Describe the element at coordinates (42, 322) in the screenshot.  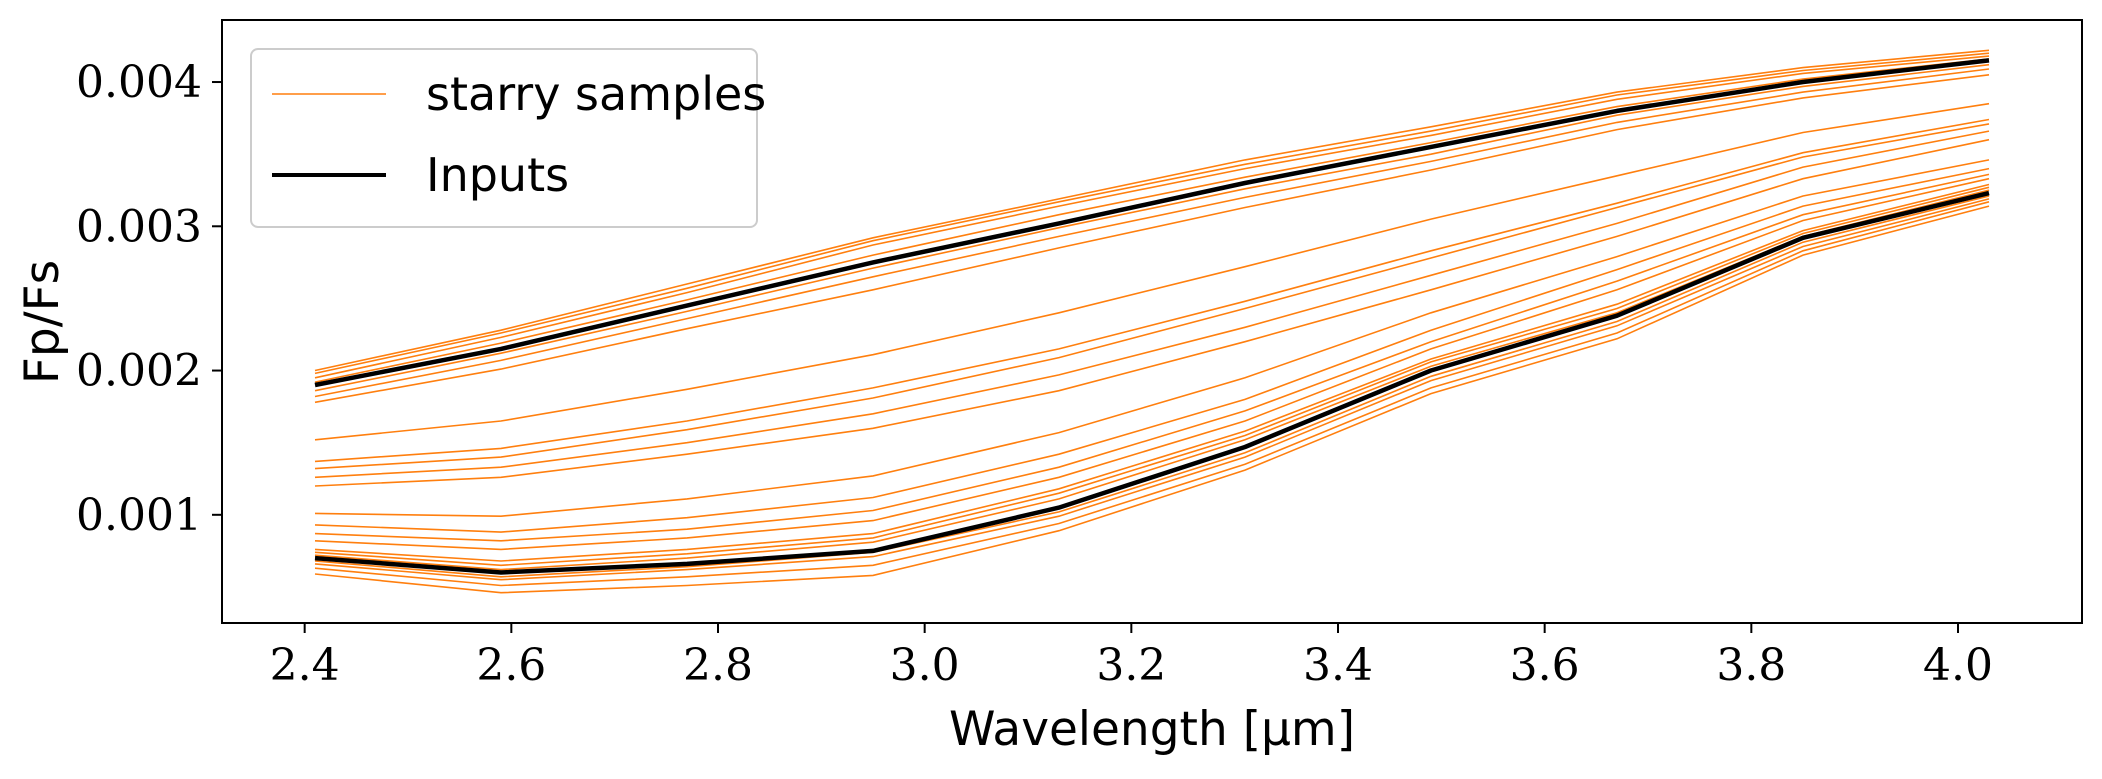
I see `y-axis-label: Fp/Fs` at that location.